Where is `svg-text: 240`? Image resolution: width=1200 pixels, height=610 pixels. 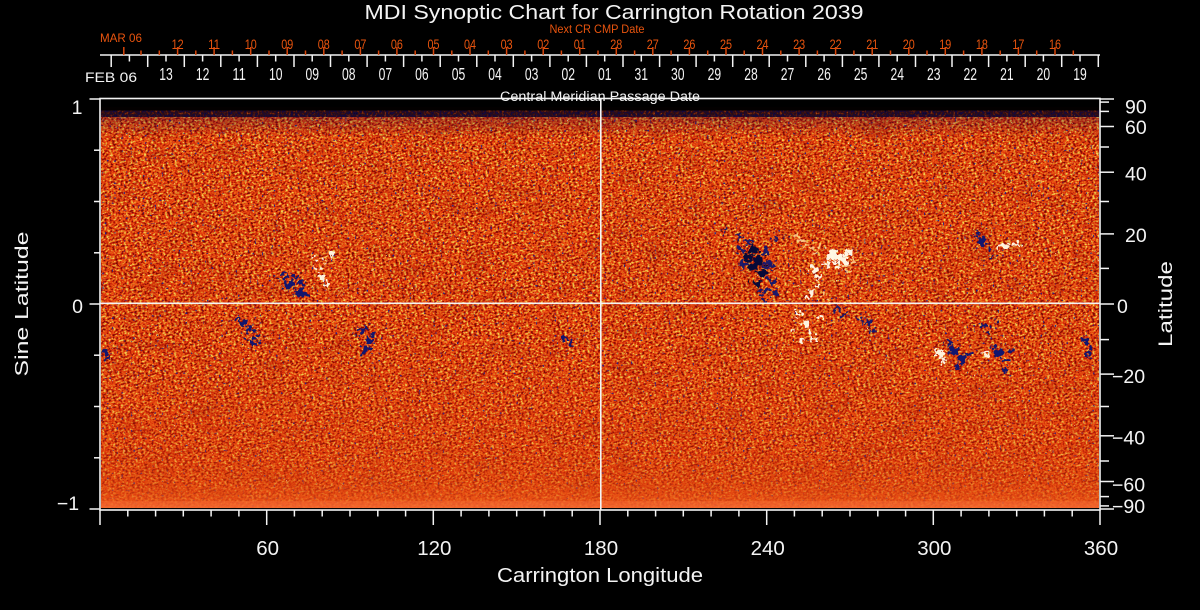 svg-text: 240 is located at coordinates (768, 548).